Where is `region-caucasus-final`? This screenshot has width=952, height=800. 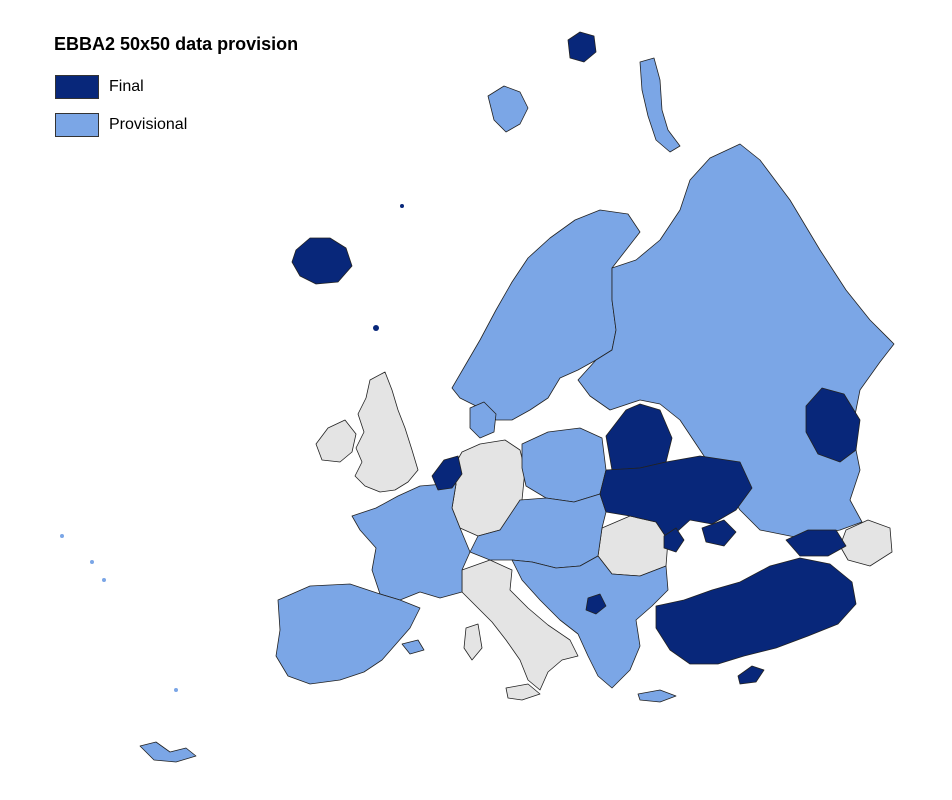 region-caucasus-final is located at coordinates (816, 543).